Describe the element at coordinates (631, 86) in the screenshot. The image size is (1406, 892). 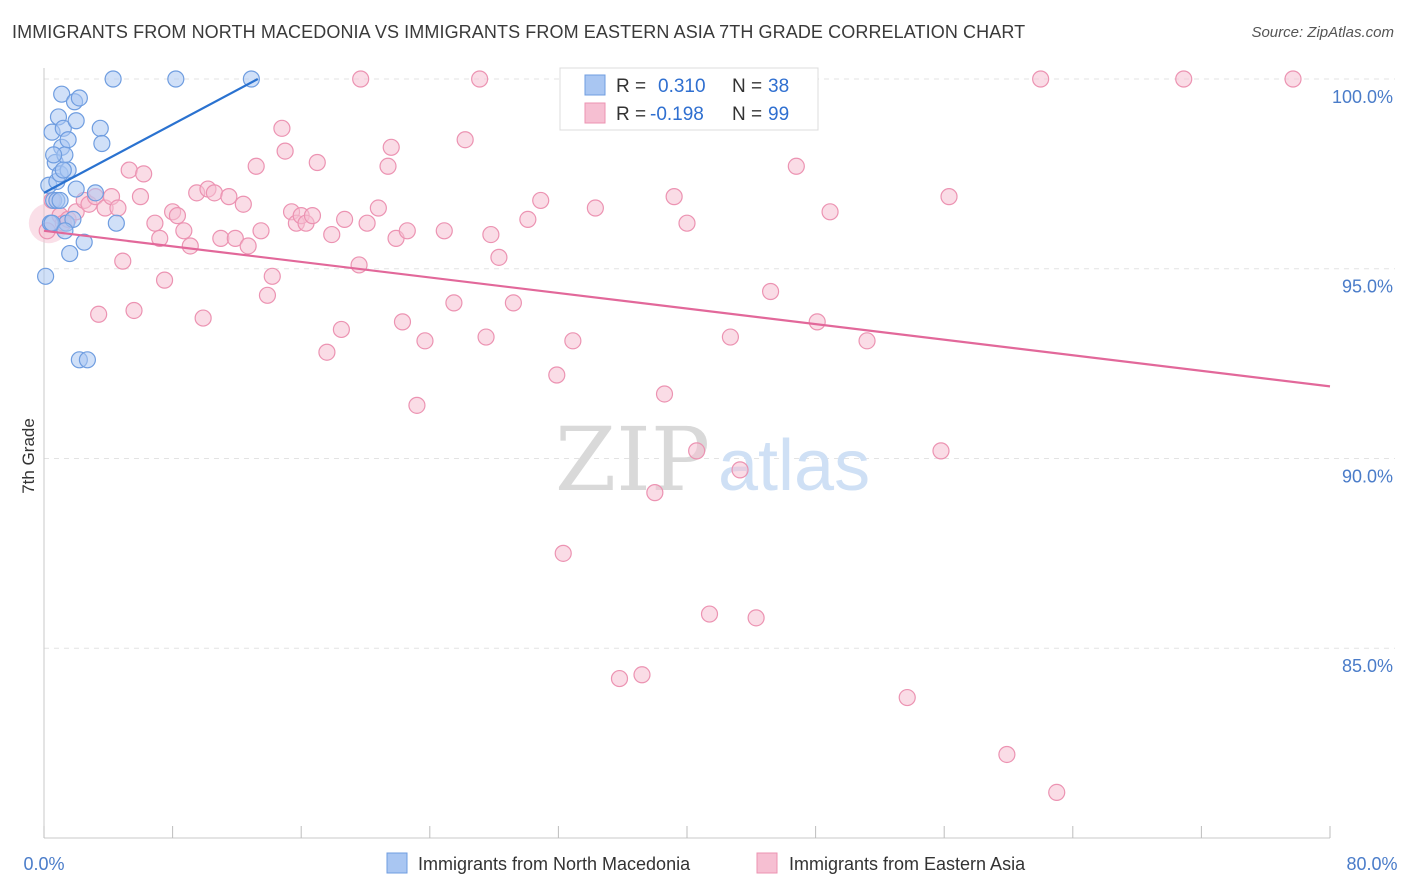
I see `legend-r-label-blue: R =` at that location.